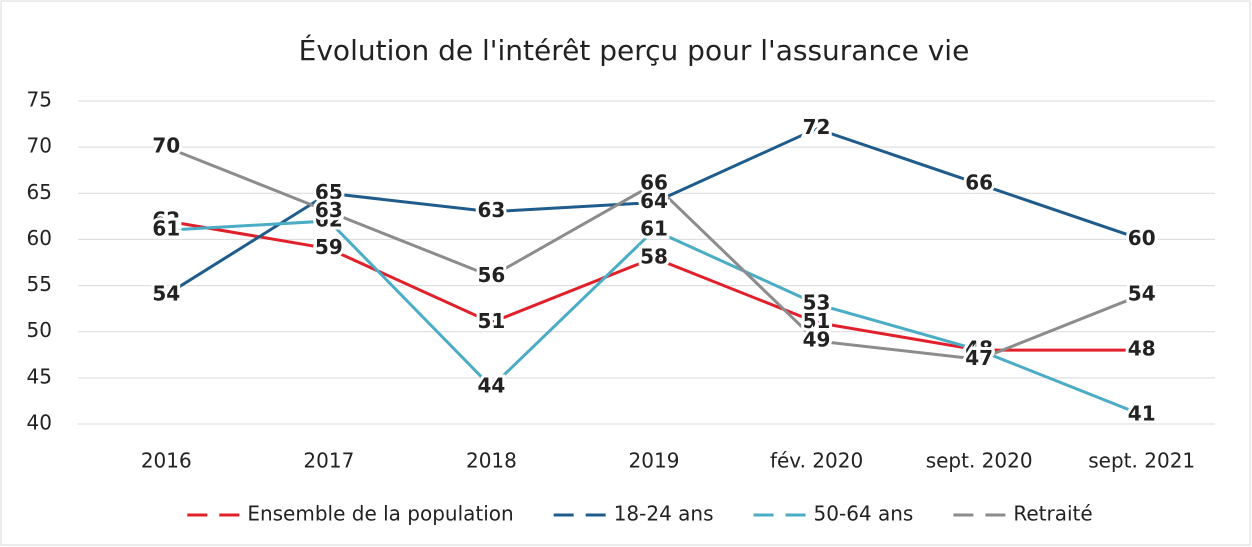  I want to click on y-tick-label: 55, so click(39, 284).